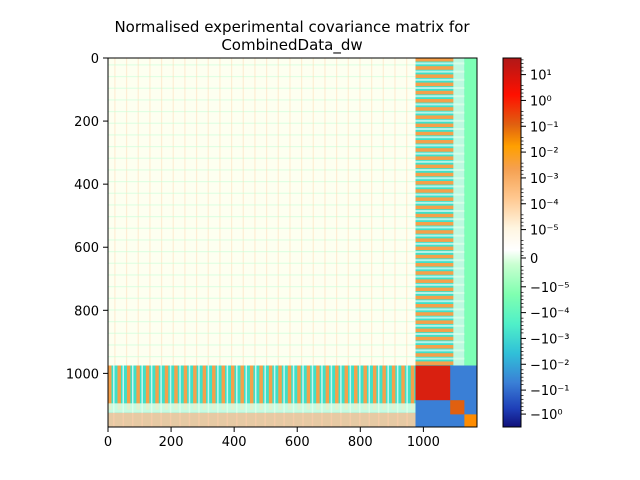 This screenshot has height=480, width=640. What do you see at coordinates (87, 217) in the screenshot?
I see `y-axis: 0 200 400 600 800 1000` at bounding box center [87, 217].